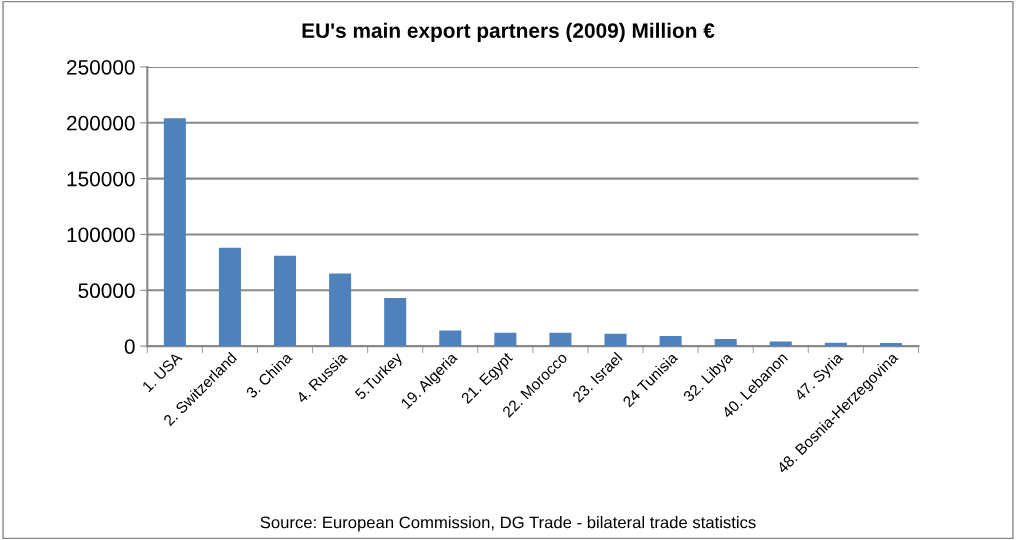 The image size is (1016, 540). Describe the element at coordinates (508, 32) in the screenshot. I see `chart-title: EU's main export partners (2009) Million €` at that location.